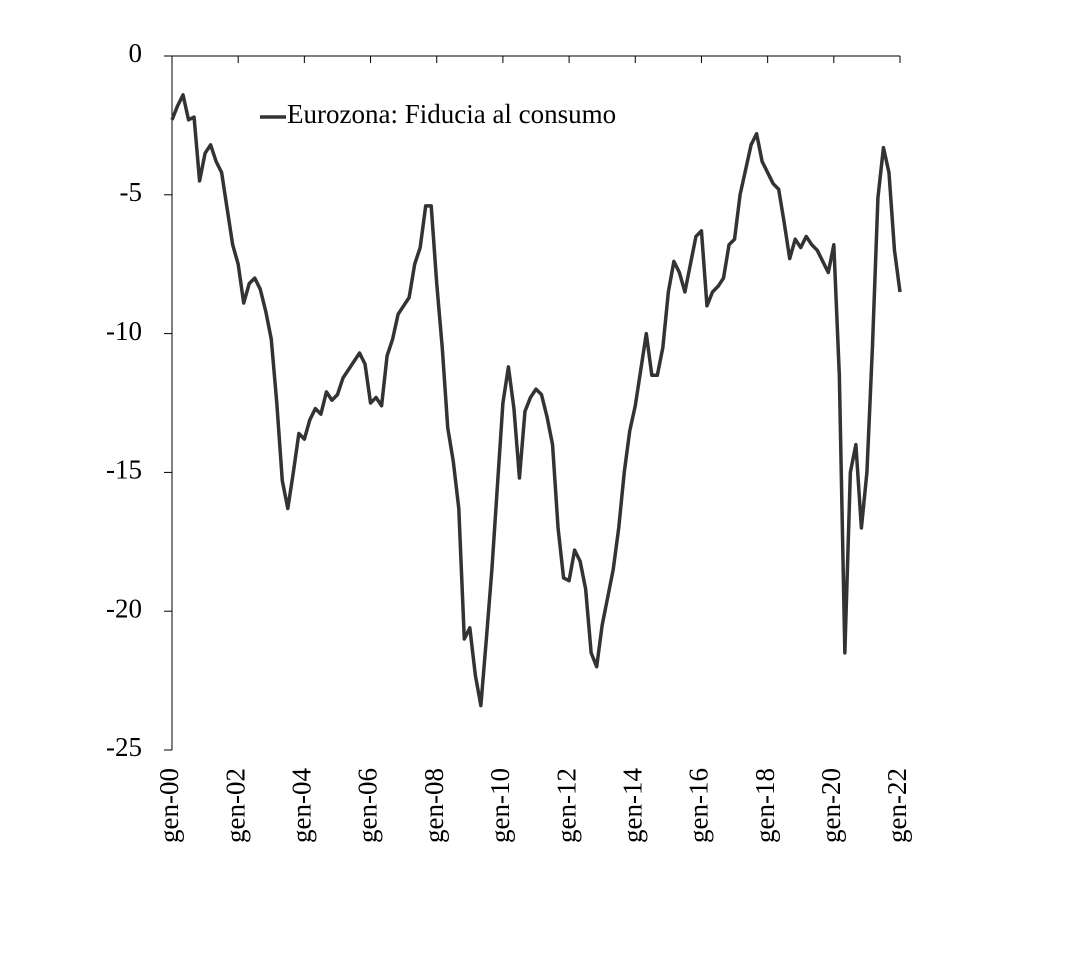 The image size is (1078, 969). Describe the element at coordinates (500, 805) in the screenshot. I see `x-tick-label: gen-10` at that location.